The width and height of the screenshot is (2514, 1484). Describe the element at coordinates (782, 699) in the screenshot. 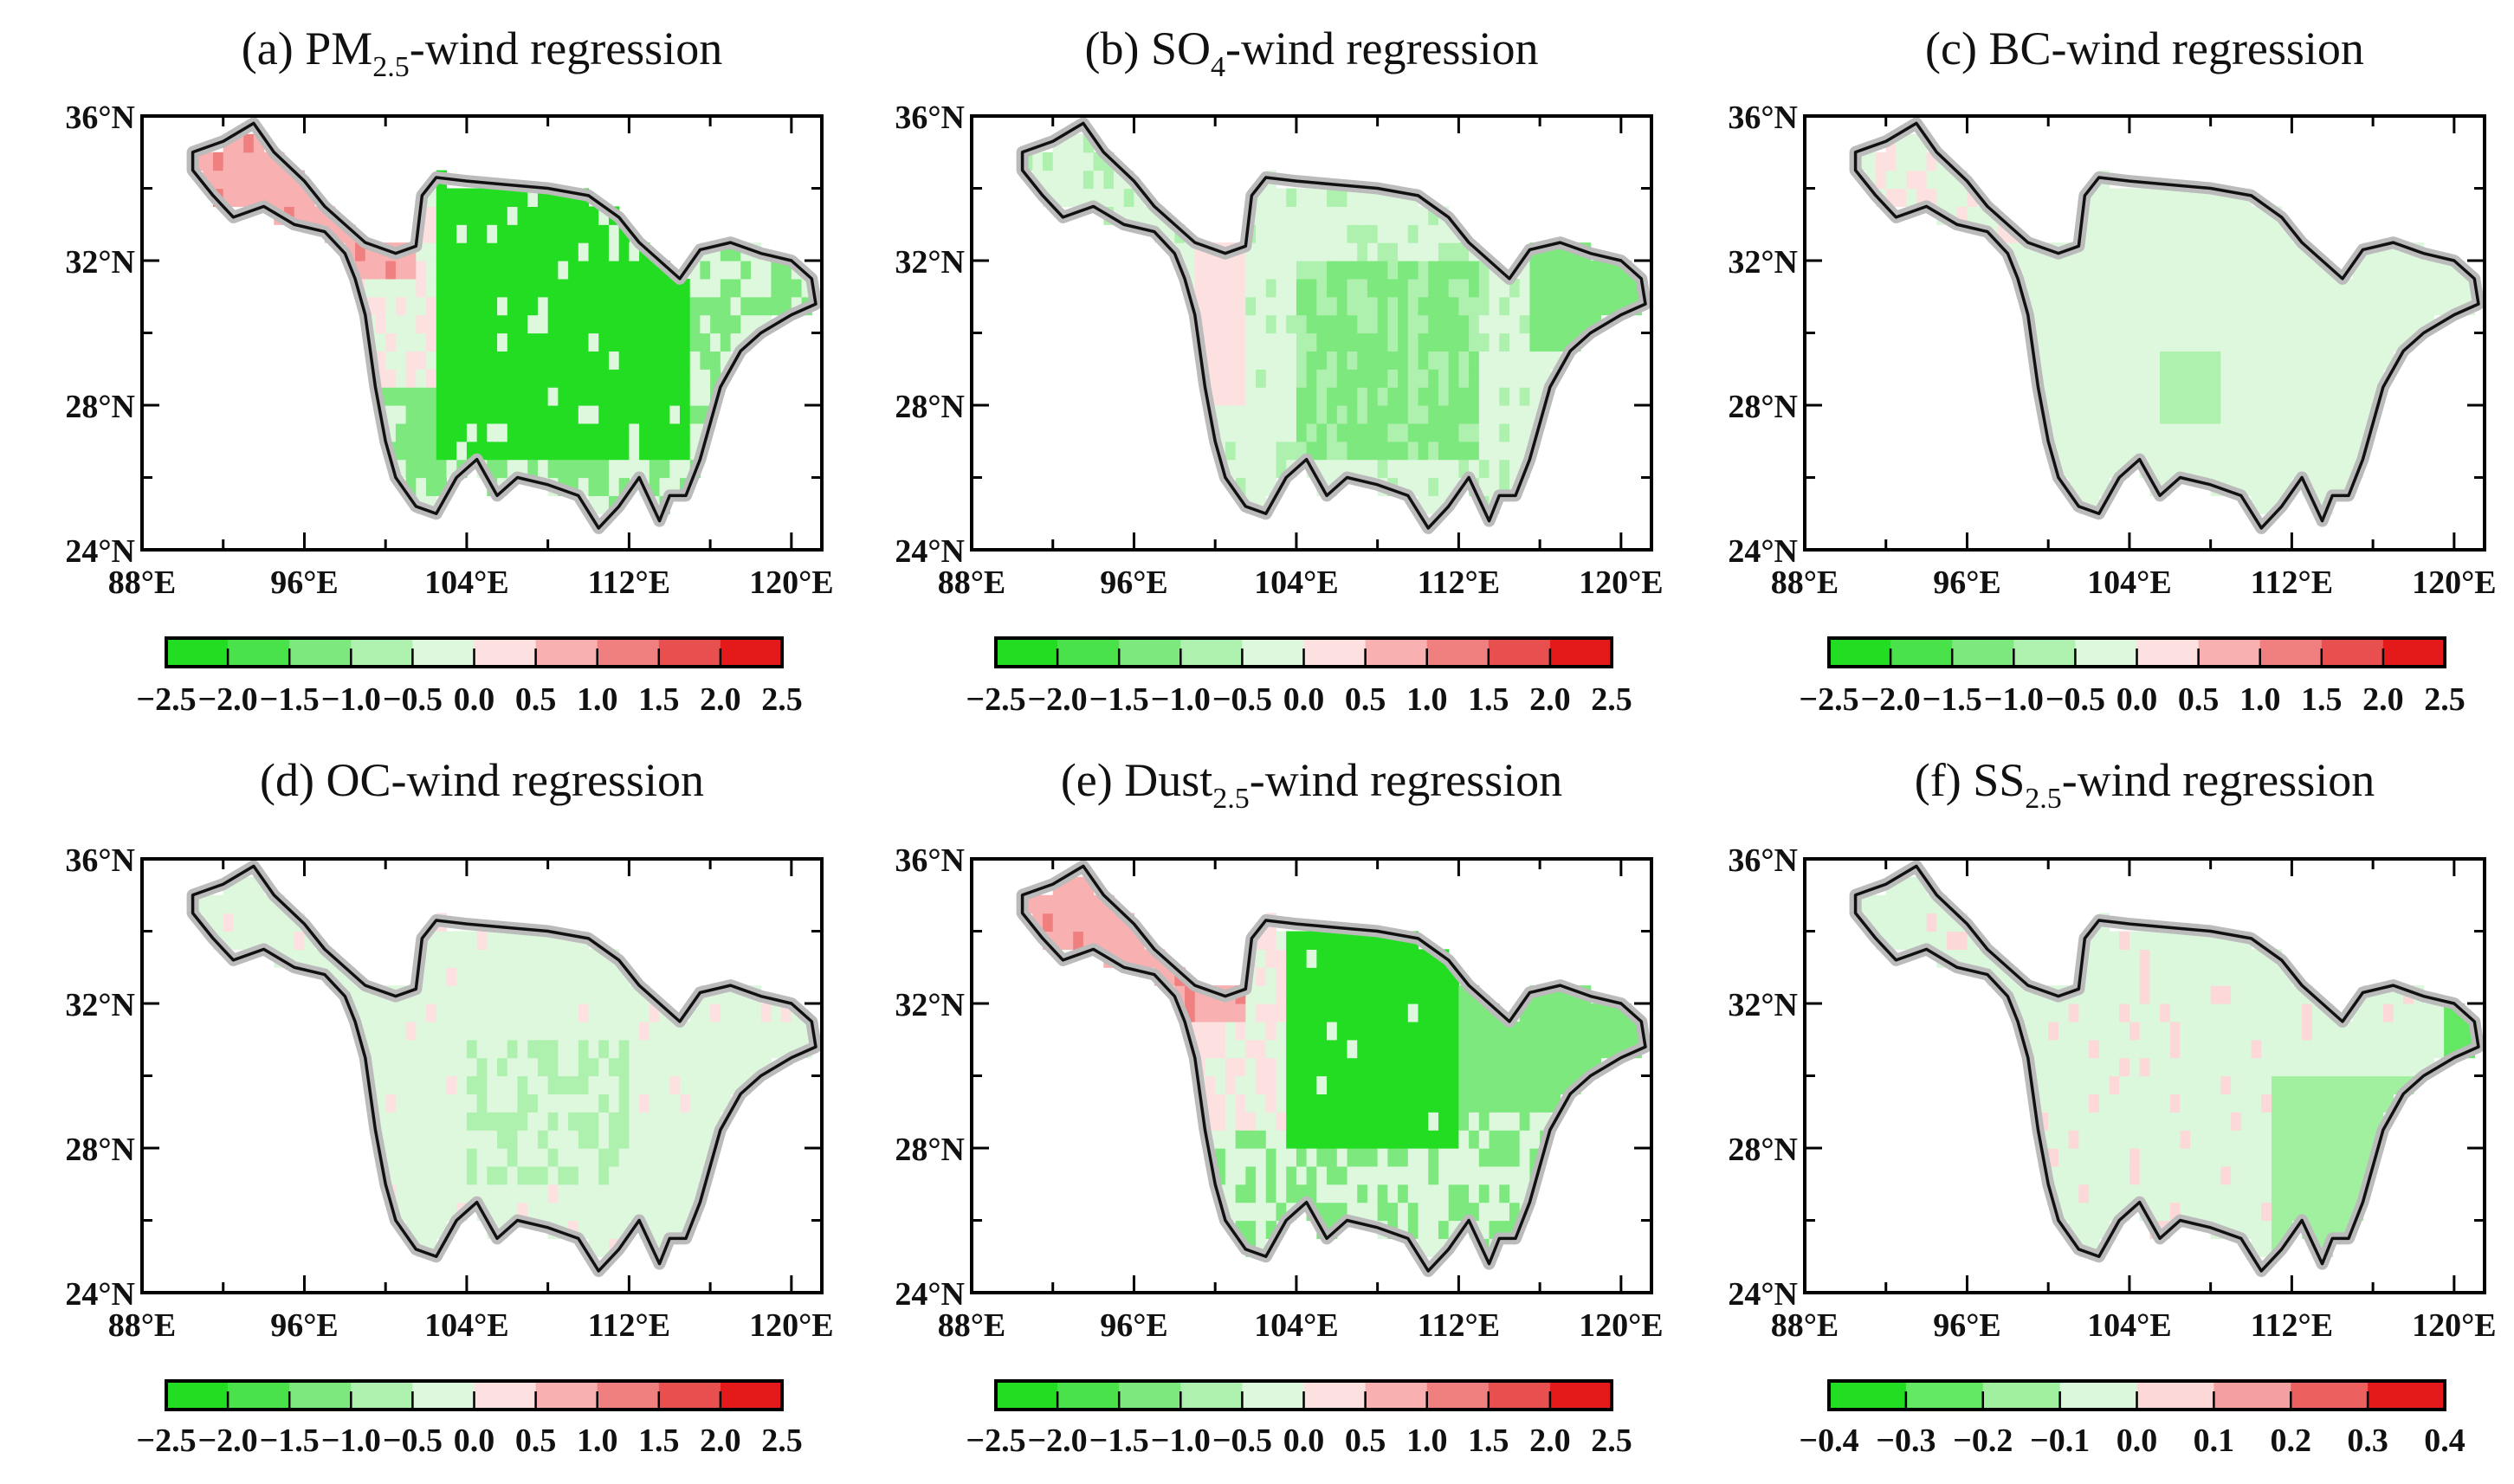

I see `colorbar-label: 2.5` at that location.